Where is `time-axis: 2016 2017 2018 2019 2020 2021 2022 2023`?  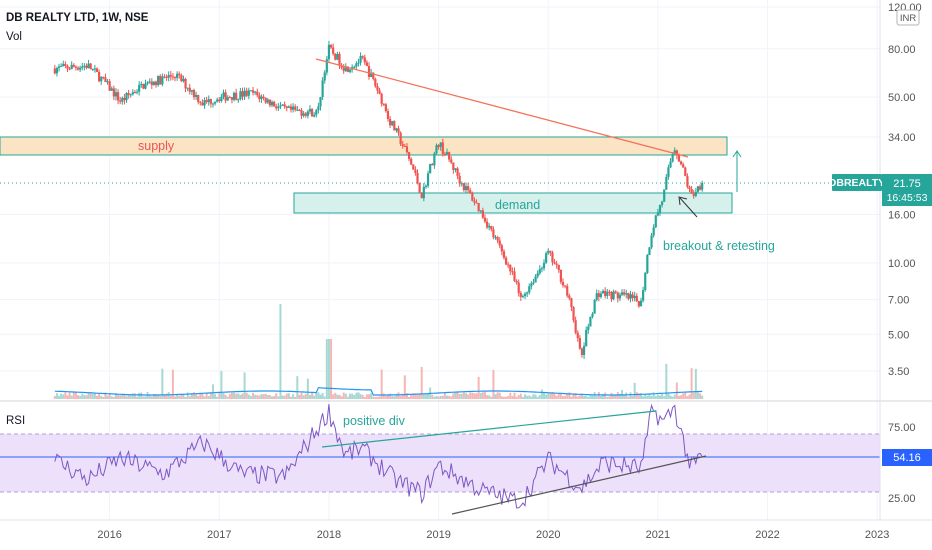
time-axis: 2016 2017 2018 2019 2020 2021 2022 2023 is located at coordinates (493, 535).